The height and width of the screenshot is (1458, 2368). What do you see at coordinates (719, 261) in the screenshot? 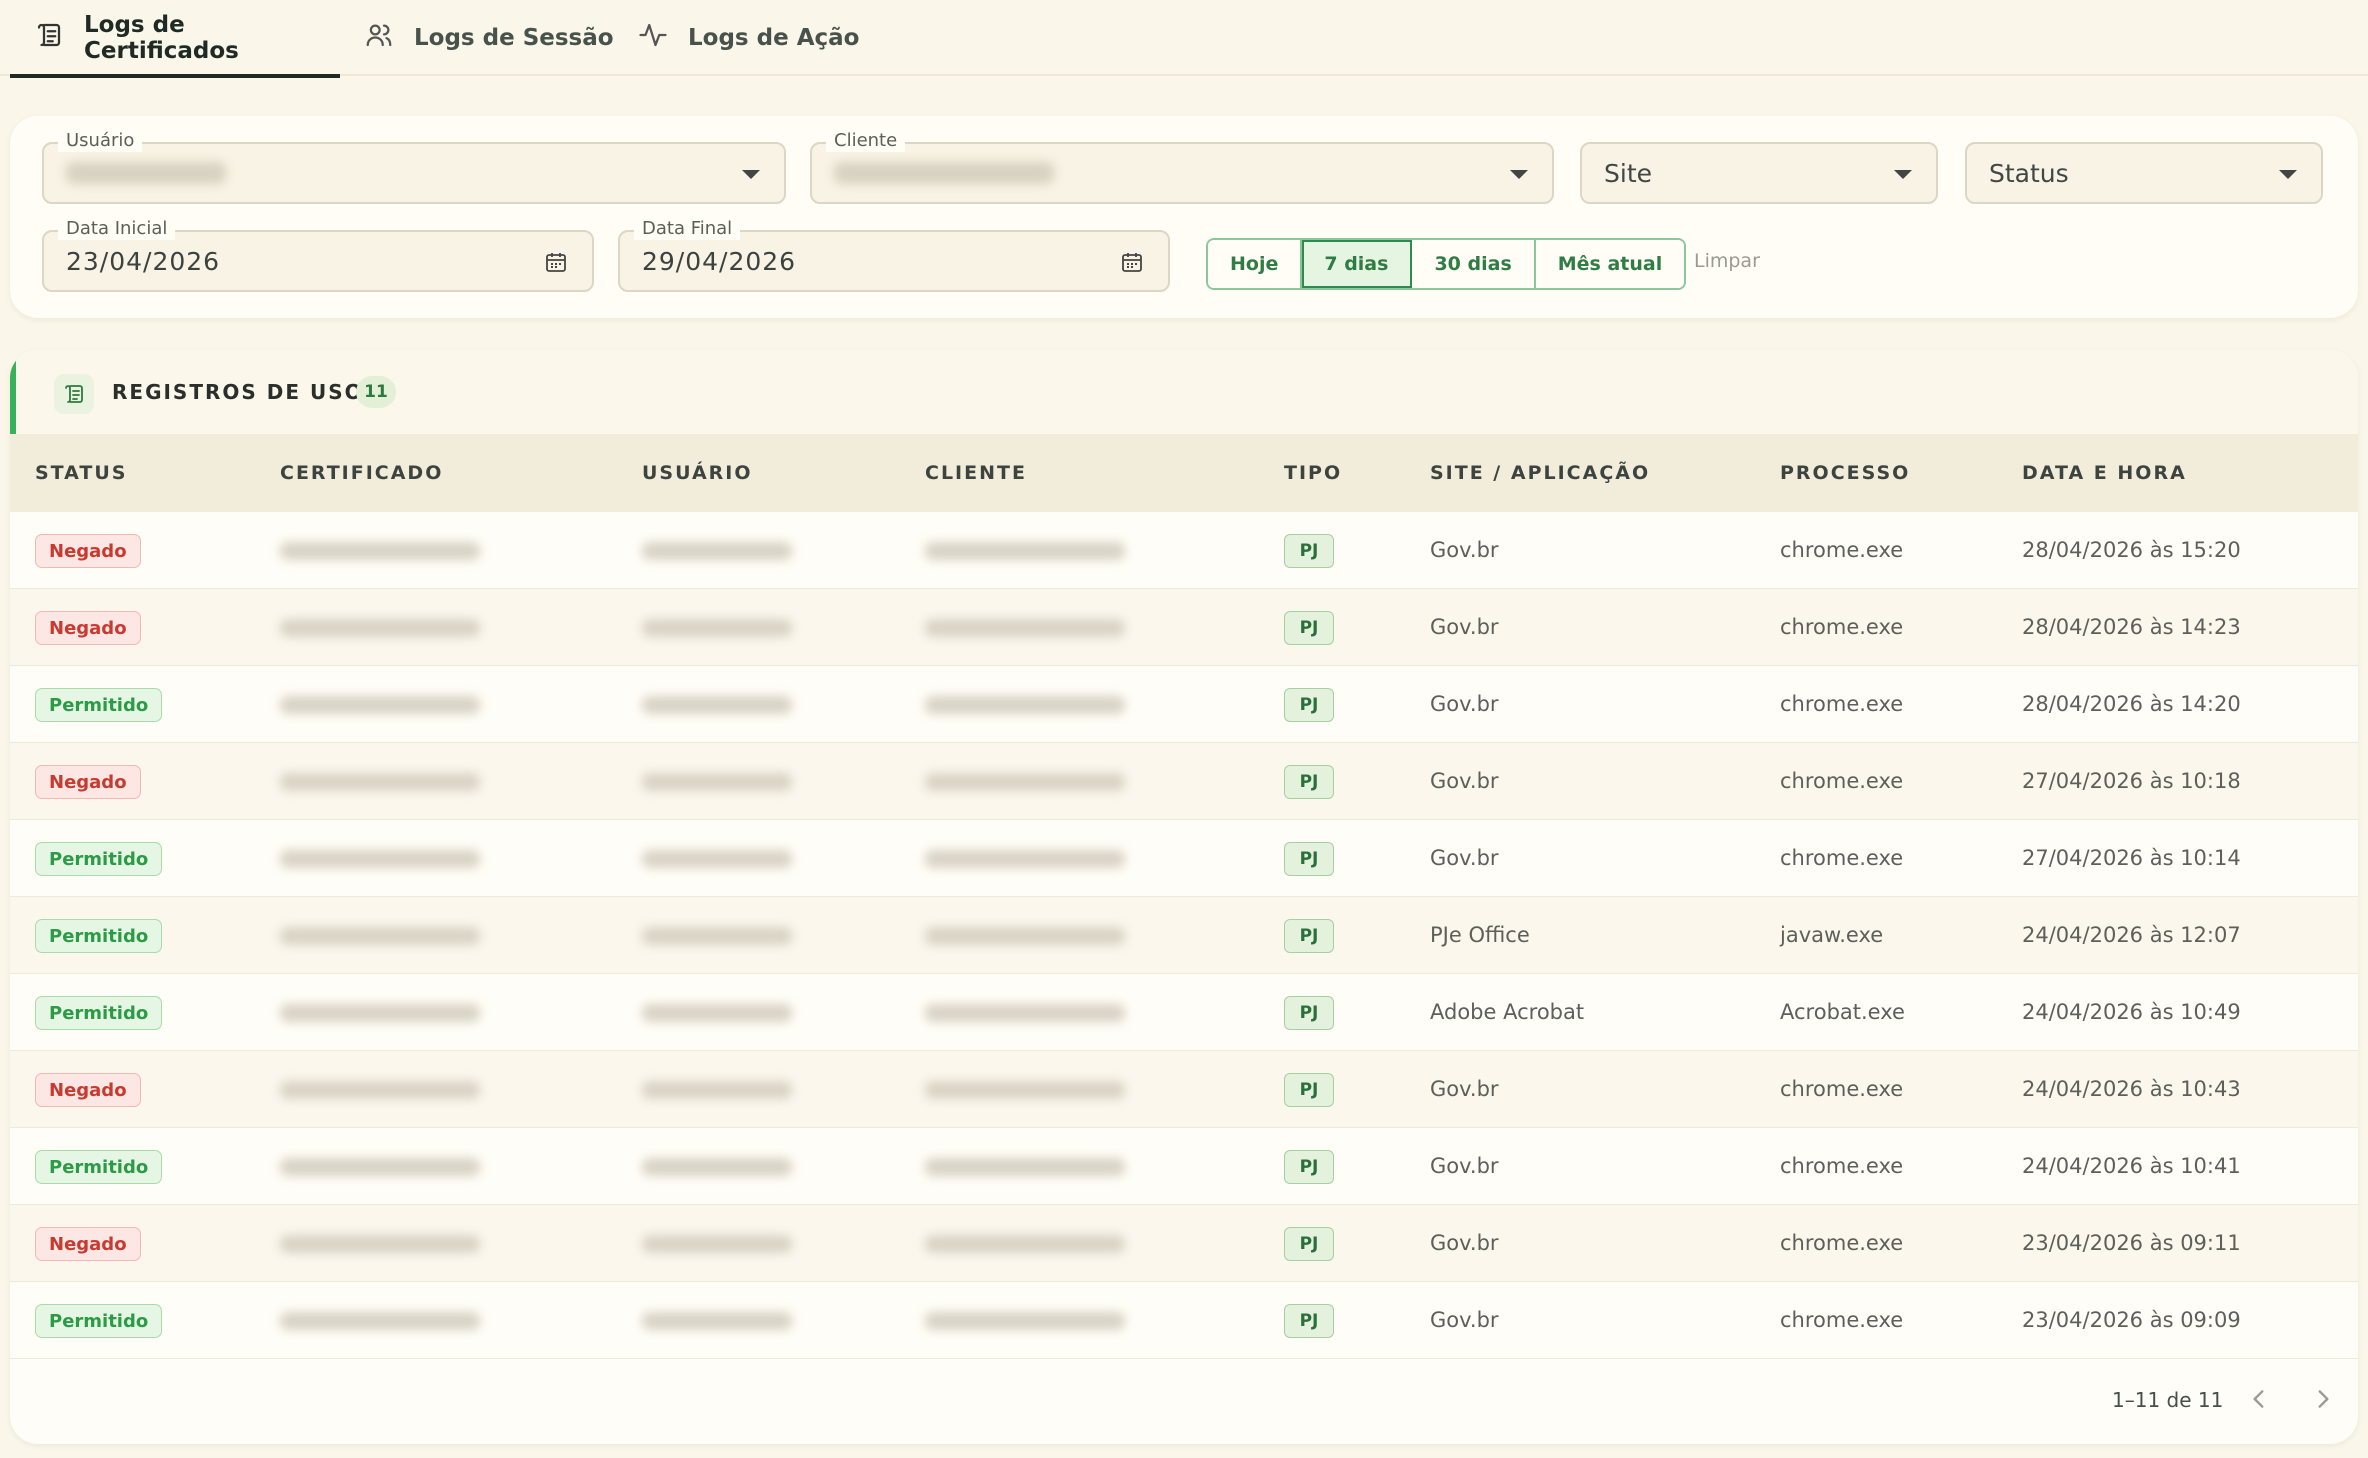
I see `data-final-value: 29/04/2026` at bounding box center [719, 261].